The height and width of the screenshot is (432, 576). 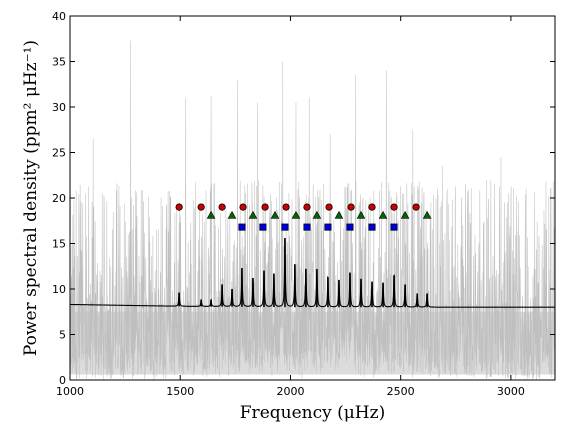 What do you see at coordinates (401, 391) in the screenshot?
I see `x-tick-label: 2500` at bounding box center [401, 391].